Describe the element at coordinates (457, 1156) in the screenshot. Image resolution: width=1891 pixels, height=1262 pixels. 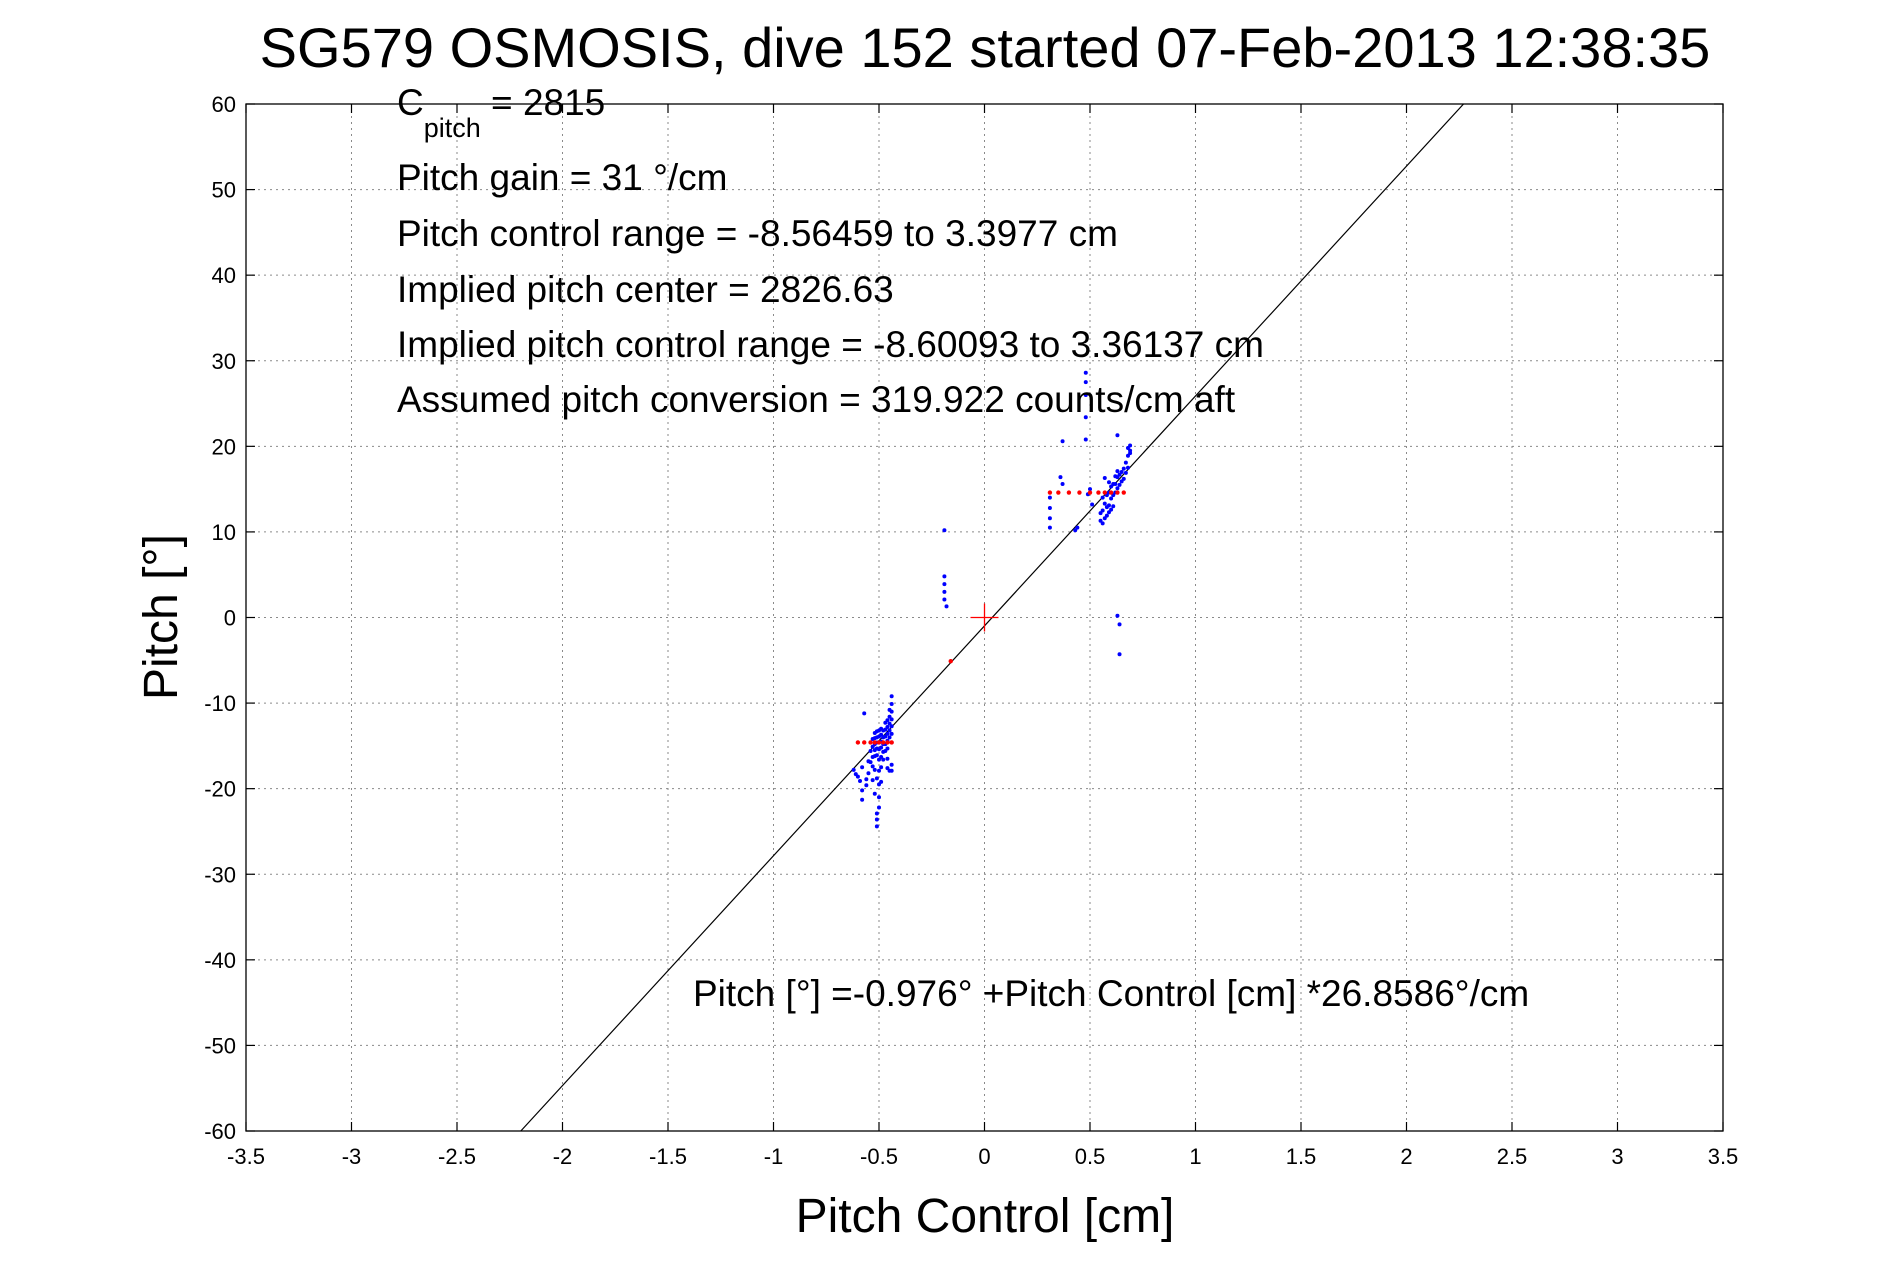
I see `x-tick-label: -2.5` at that location.